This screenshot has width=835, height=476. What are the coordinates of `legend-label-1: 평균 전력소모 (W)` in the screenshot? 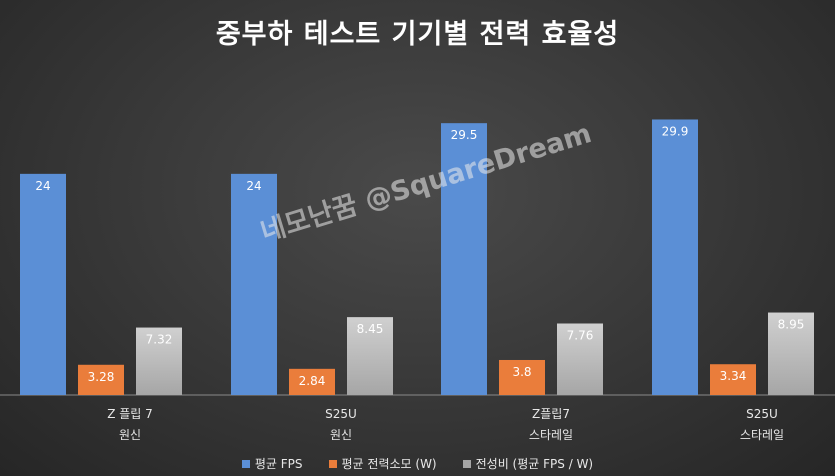 It's located at (389, 464).